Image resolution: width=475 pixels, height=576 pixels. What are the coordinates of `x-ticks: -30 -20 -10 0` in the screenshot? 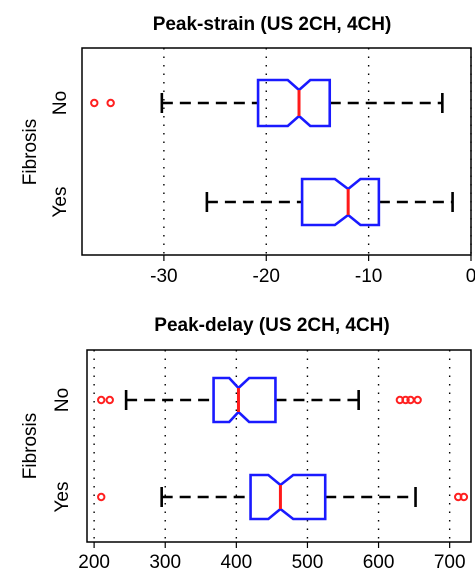 It's located at (312, 271).